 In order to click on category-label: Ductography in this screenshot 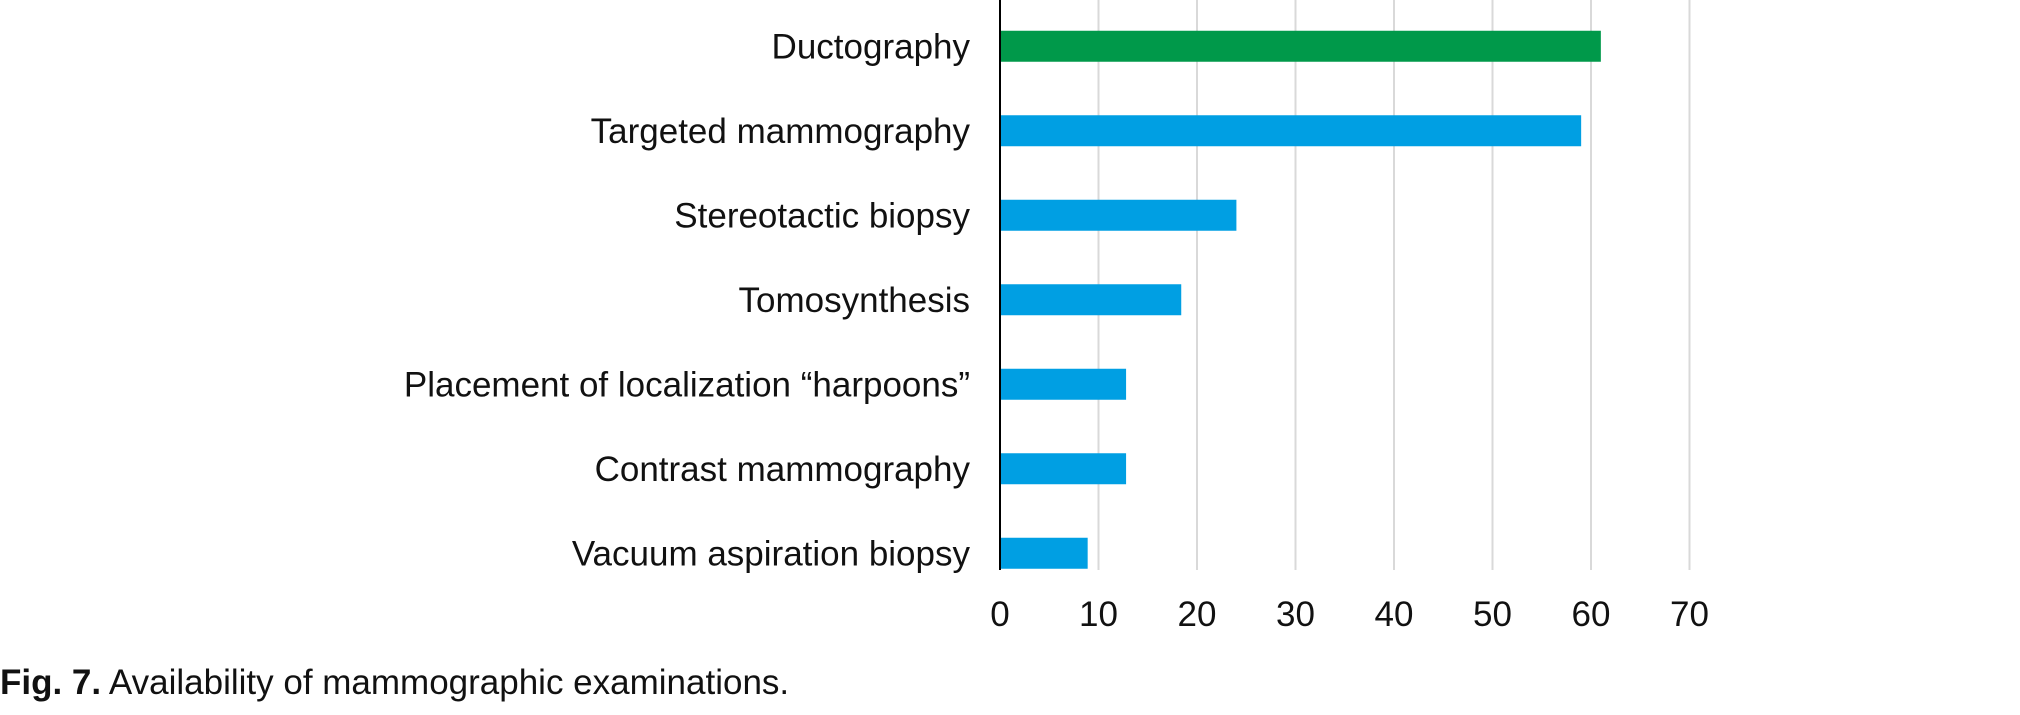, I will do `click(871, 46)`.